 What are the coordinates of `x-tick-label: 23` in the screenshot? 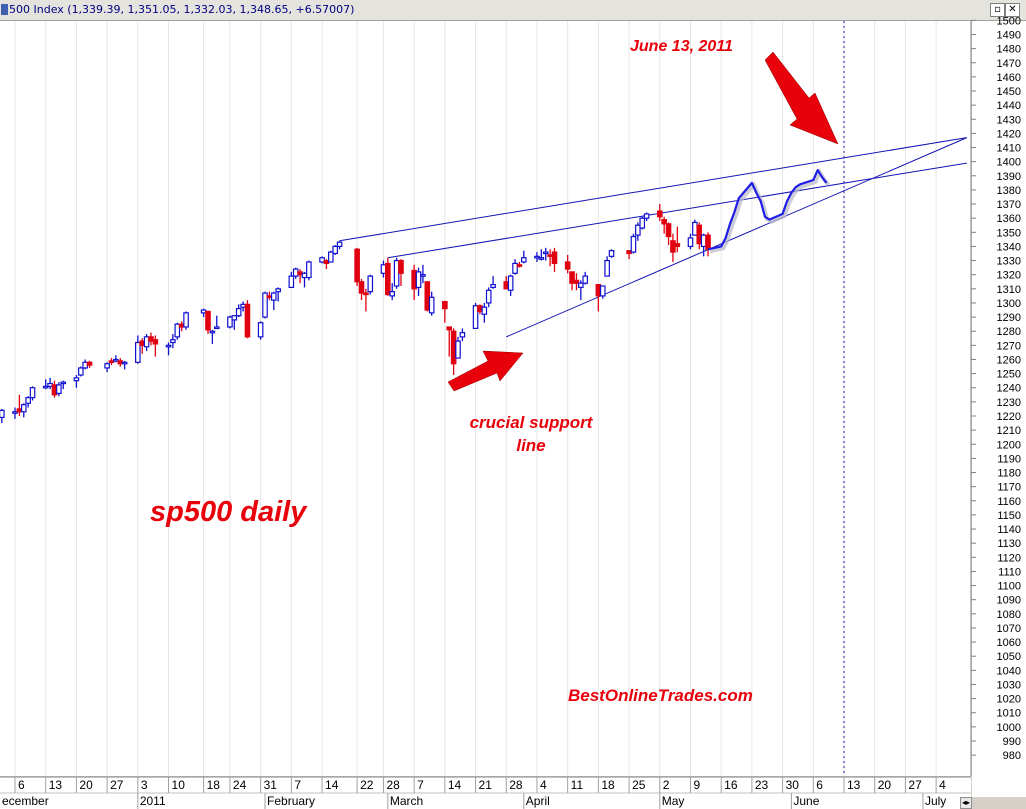 It's located at (762, 785).